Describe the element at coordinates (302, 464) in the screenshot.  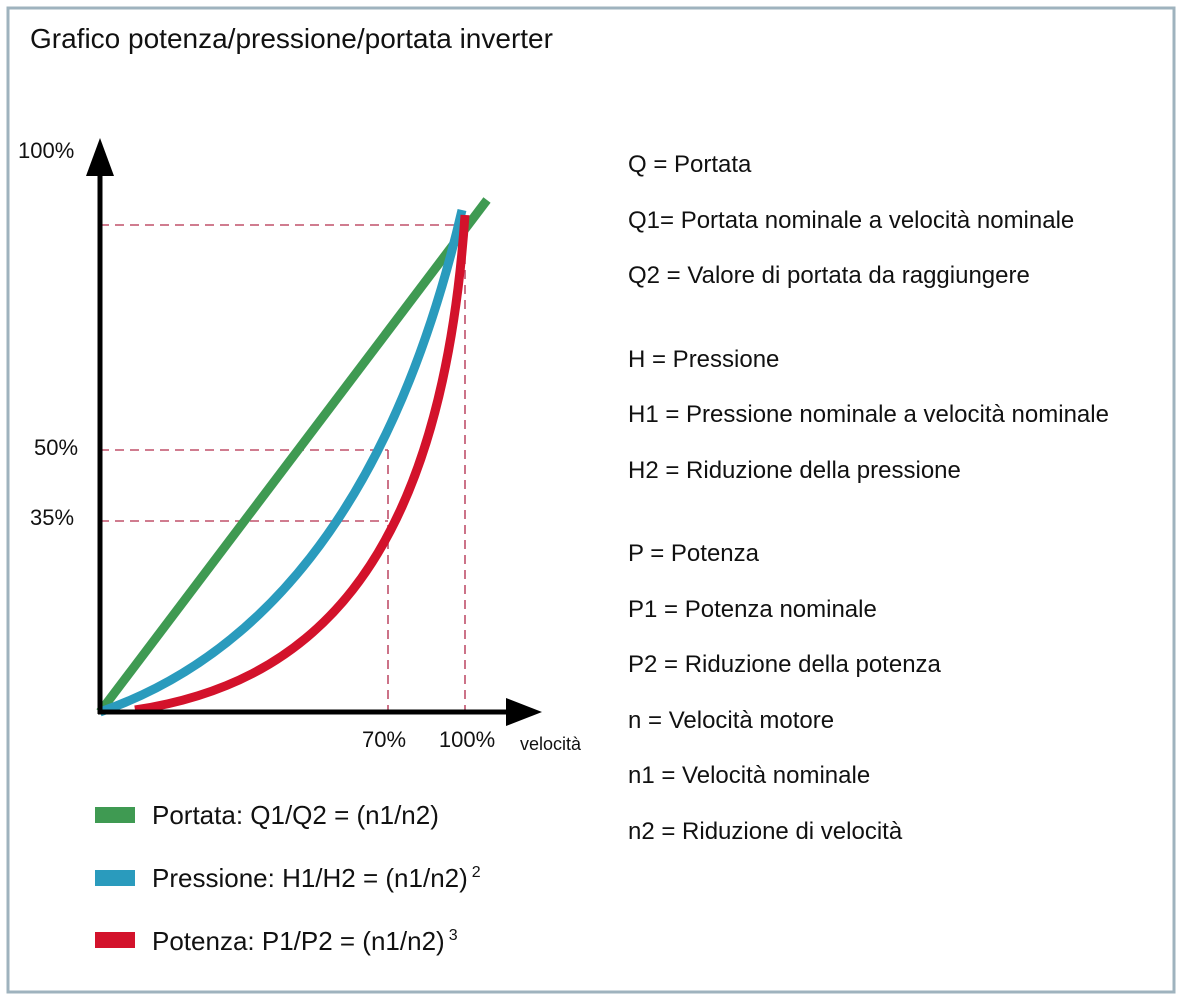
I see `power-curve` at that location.